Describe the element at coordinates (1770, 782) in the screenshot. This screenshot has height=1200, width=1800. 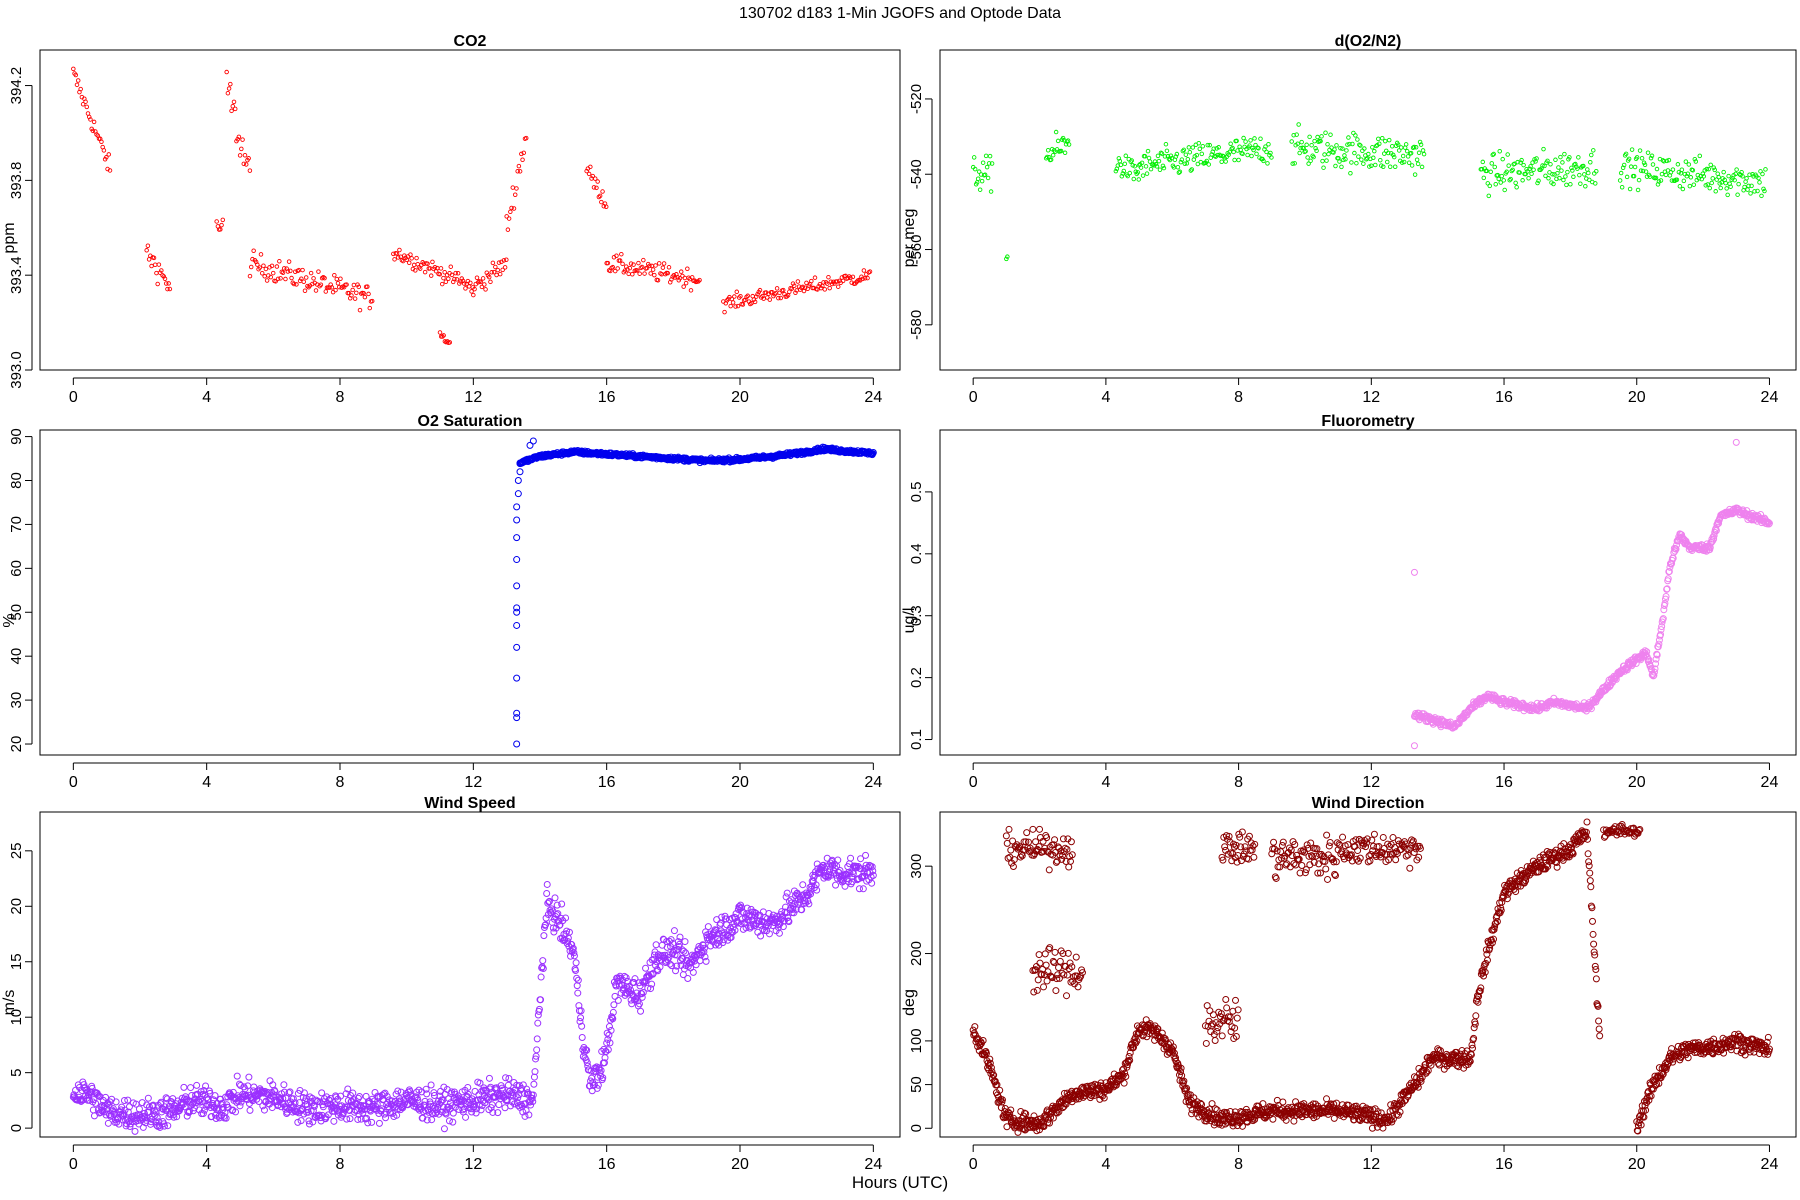
I see `fluor-x-tick-label: 24` at that location.